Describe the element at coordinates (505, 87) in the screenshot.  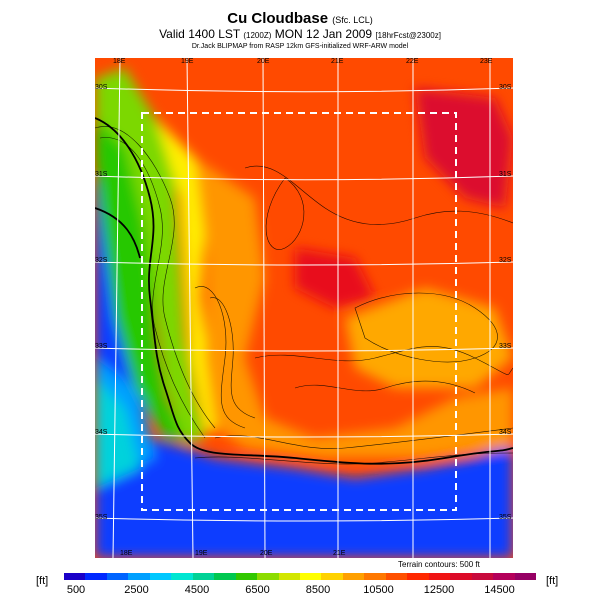
I see `lat-label-right: 30S` at that location.